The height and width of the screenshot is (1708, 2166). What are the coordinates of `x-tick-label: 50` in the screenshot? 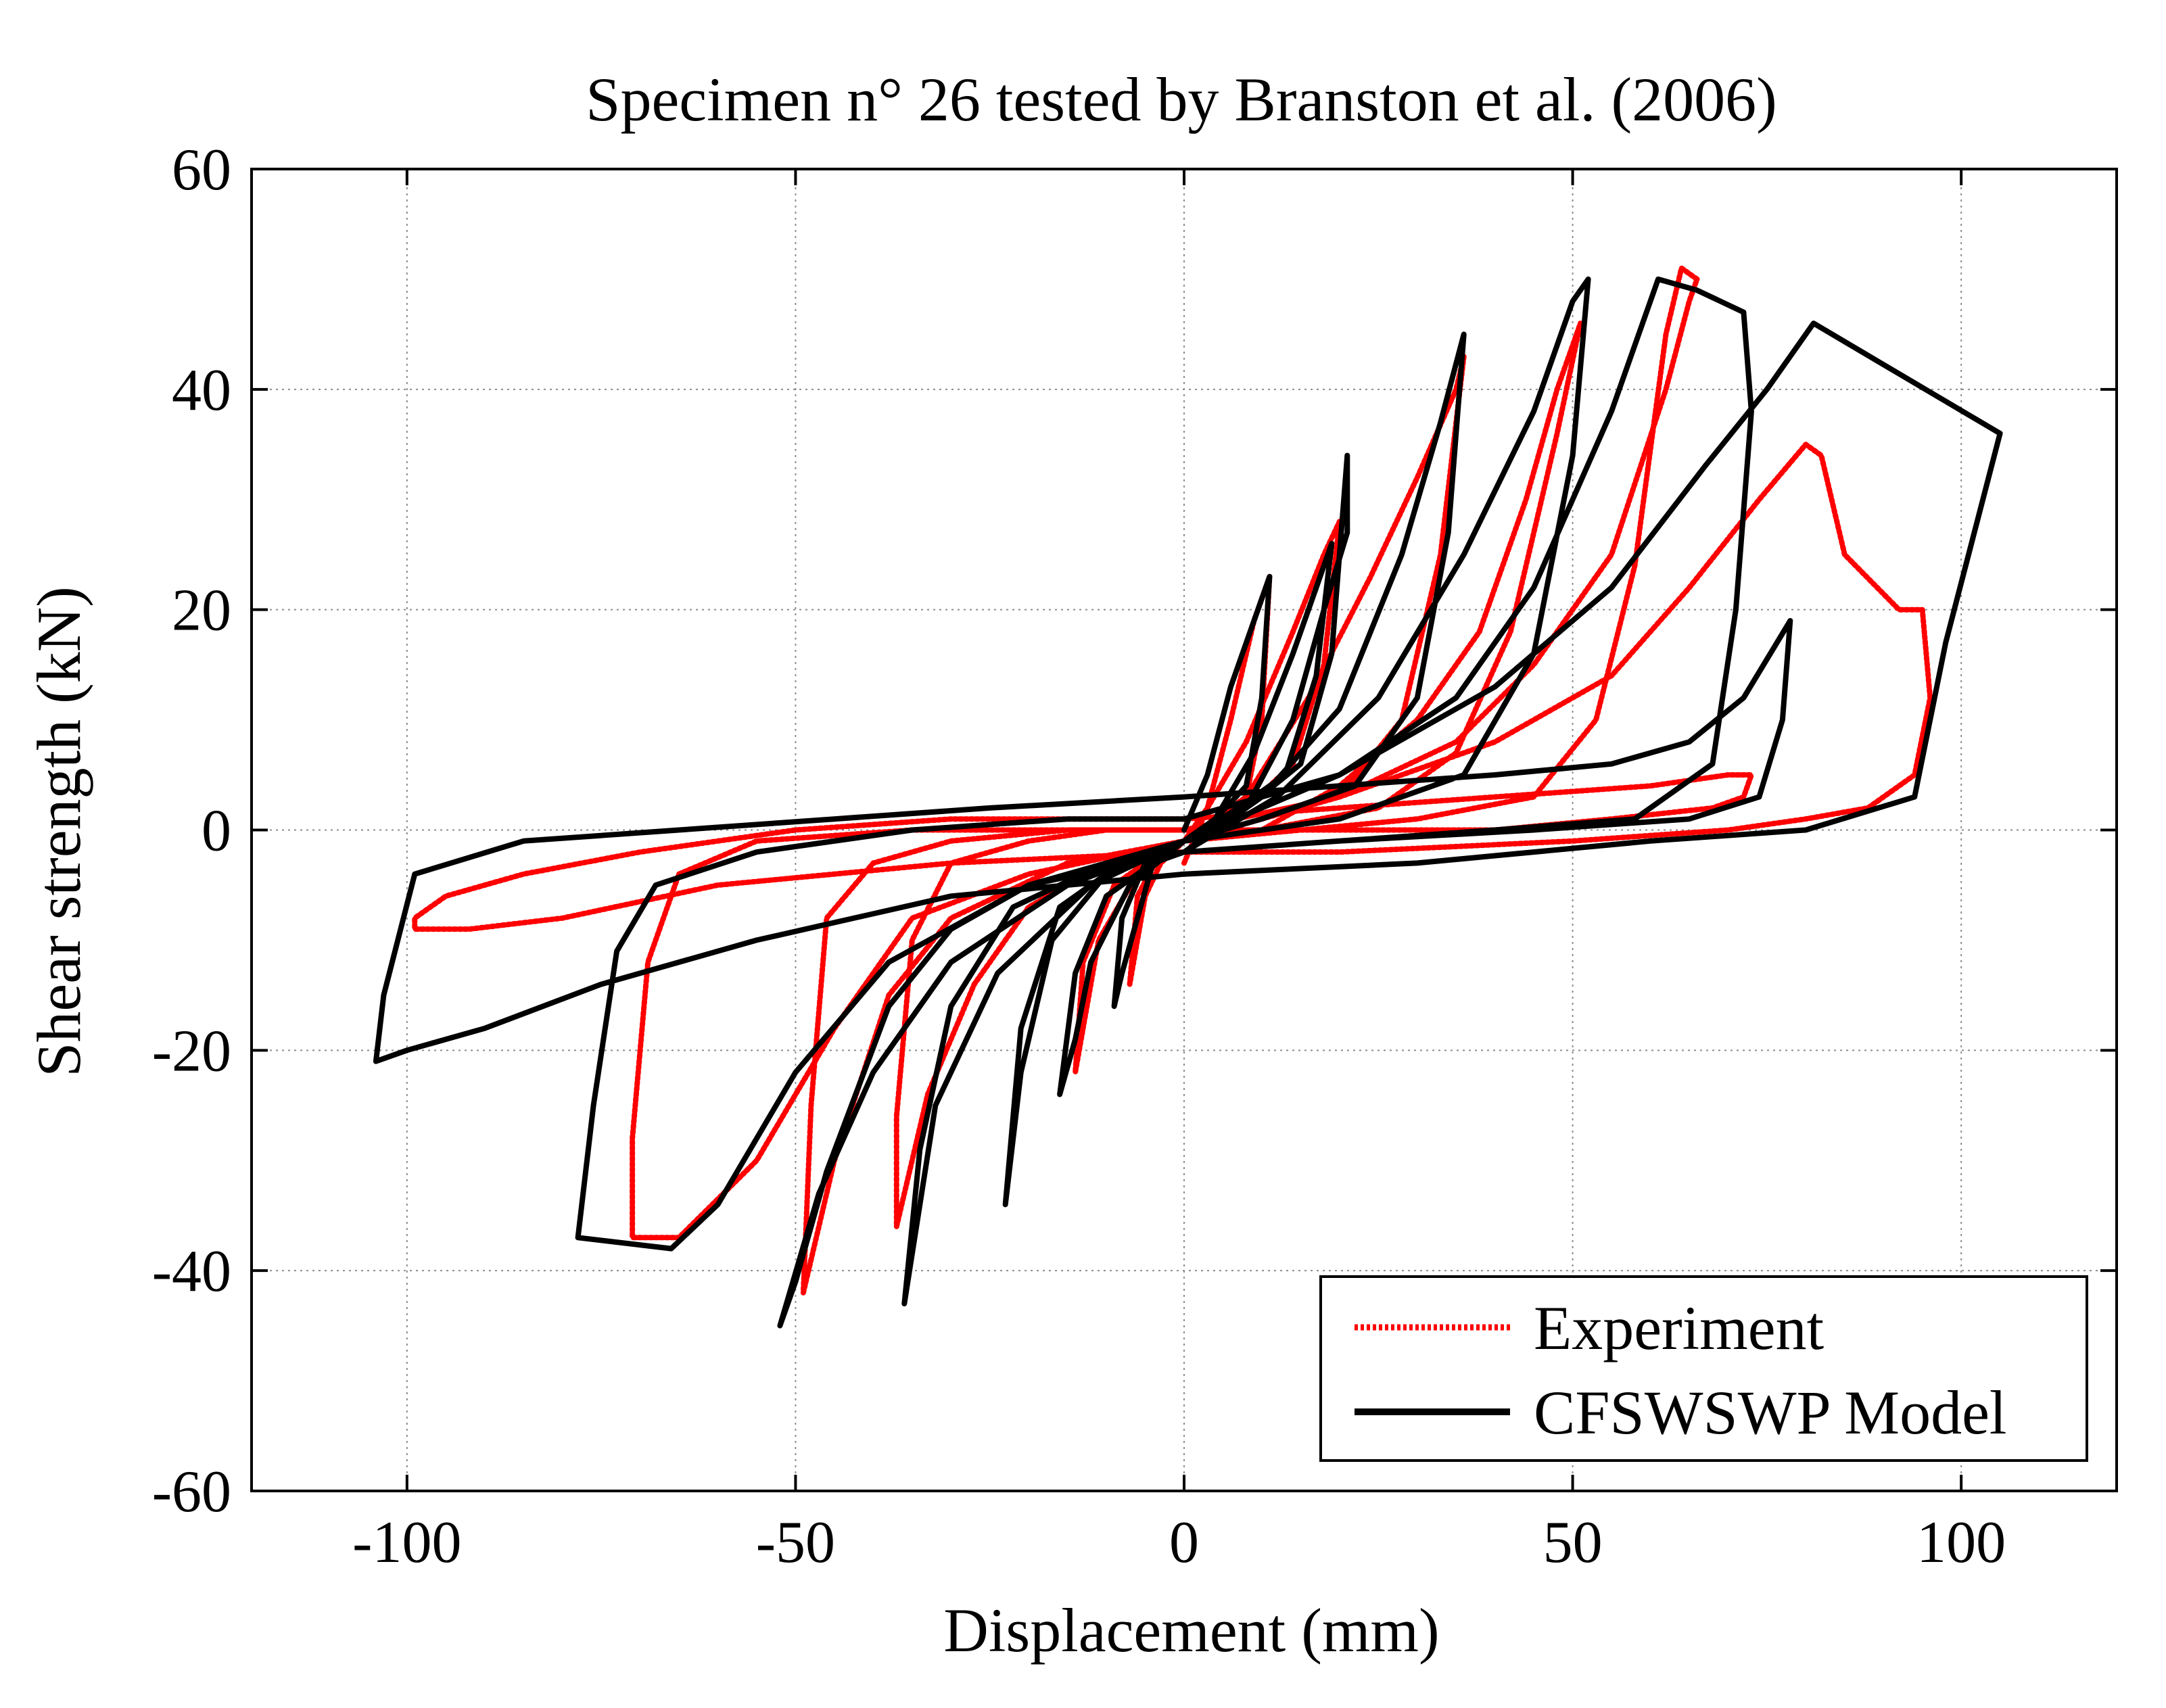 It's located at (1573, 1542).